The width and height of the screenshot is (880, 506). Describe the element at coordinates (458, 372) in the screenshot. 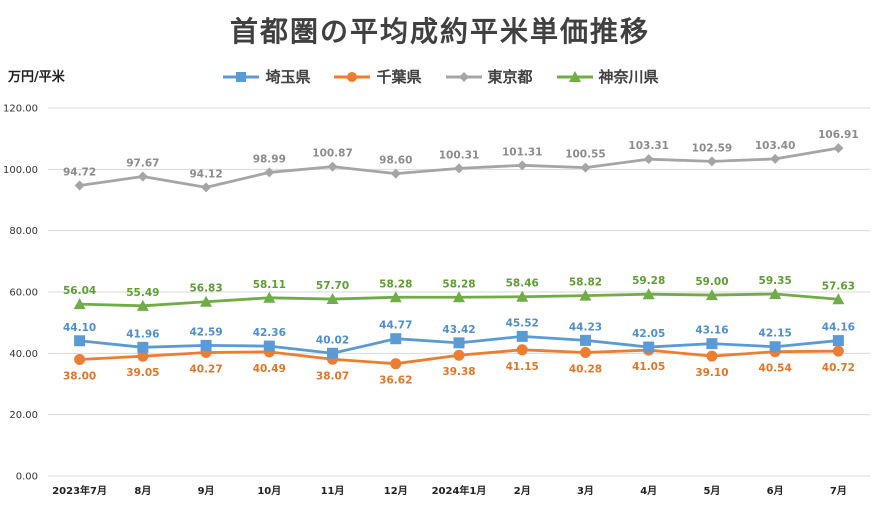

I see `data-label: 39.38` at that location.